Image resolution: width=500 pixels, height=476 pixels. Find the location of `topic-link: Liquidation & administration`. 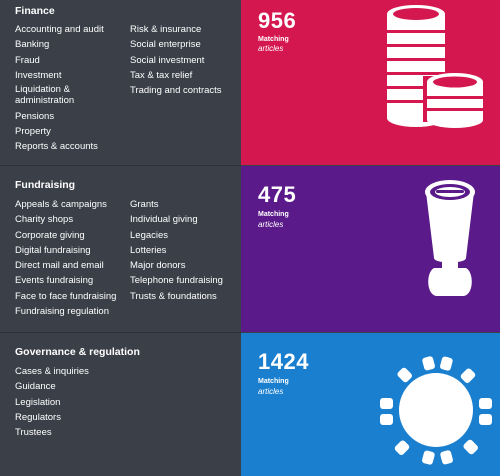

topic-link: Liquidation & administration is located at coordinates (45, 95).